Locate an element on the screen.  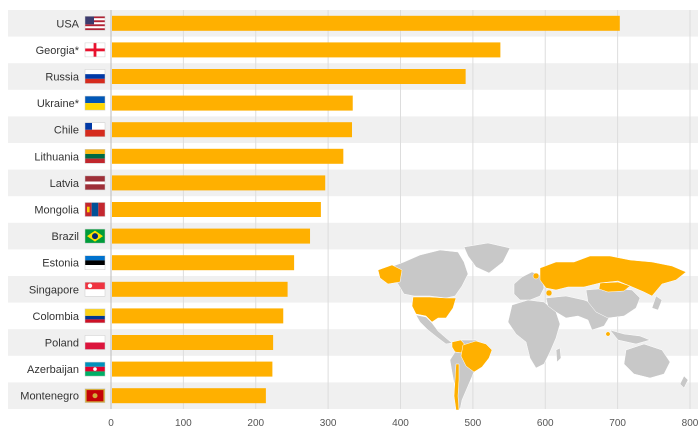
map-indonesia is located at coordinates (630, 337).